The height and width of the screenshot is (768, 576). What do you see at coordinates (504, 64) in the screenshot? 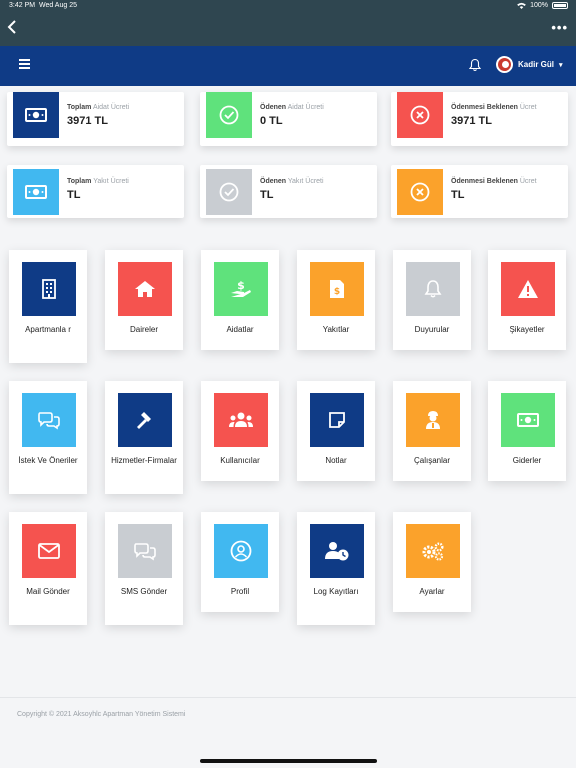
I see `avatar` at bounding box center [504, 64].